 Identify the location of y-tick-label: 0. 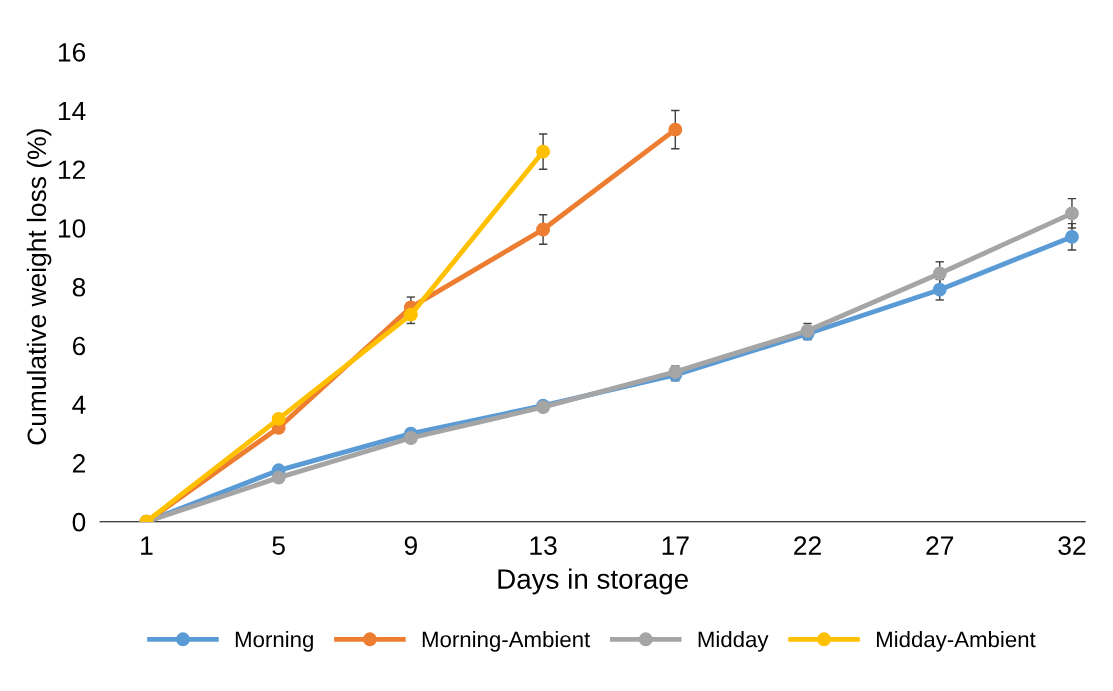
(79, 522).